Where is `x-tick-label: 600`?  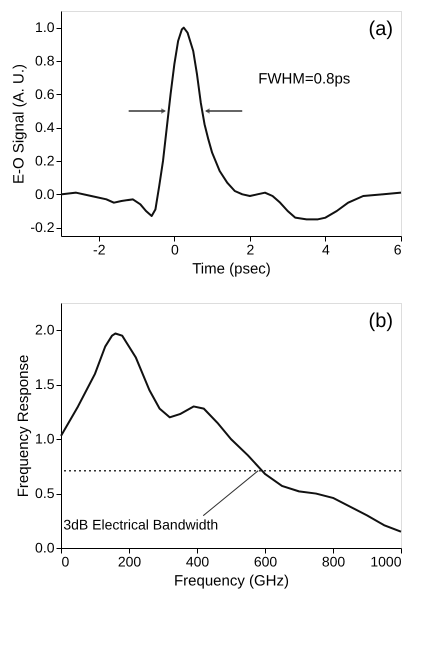
x-tick-label: 600 is located at coordinates (266, 562).